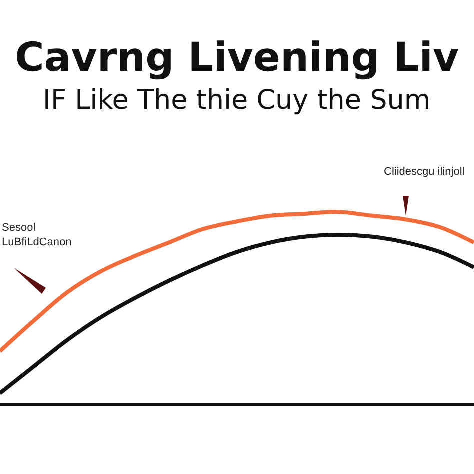 The height and width of the screenshot is (474, 474). I want to click on chart-subtitle: IF Like The thie Cuy the Sum, so click(237, 100).